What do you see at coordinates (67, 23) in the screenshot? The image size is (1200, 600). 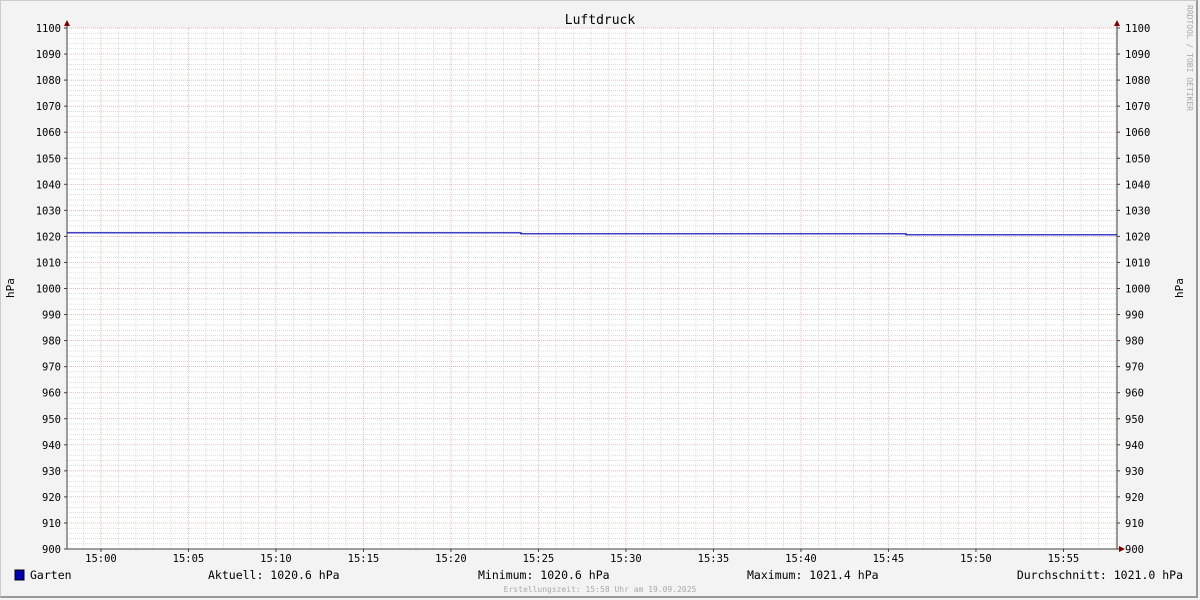 I see `y-axis-arrow-left` at bounding box center [67, 23].